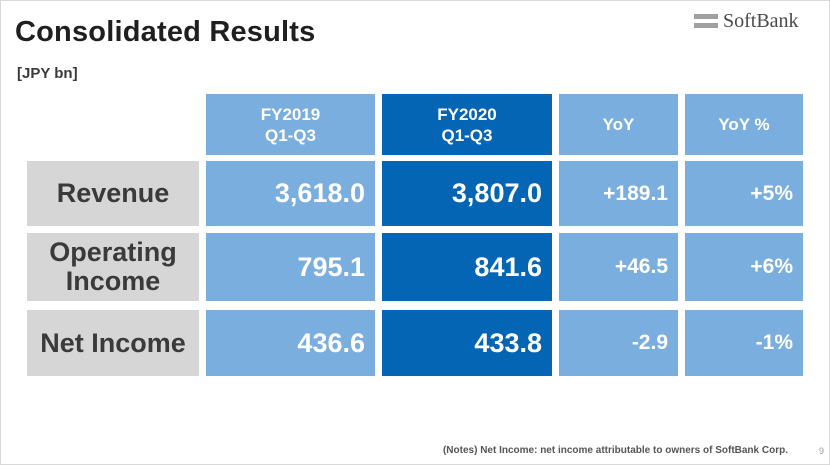 Image resolution: width=830 pixels, height=465 pixels. I want to click on row-label-net-income: Net Income, so click(113, 343).